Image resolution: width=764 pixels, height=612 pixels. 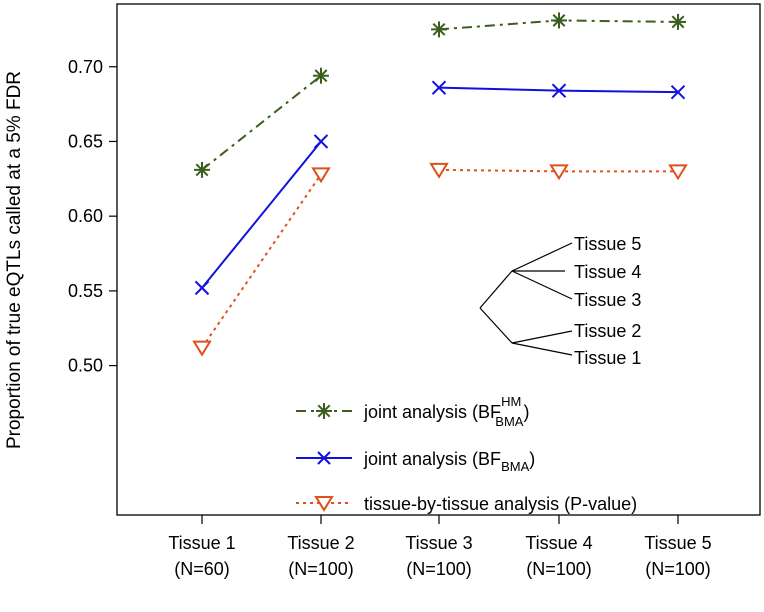 I want to click on x-tick-sublabel-0: (N=60), so click(x=202, y=569).